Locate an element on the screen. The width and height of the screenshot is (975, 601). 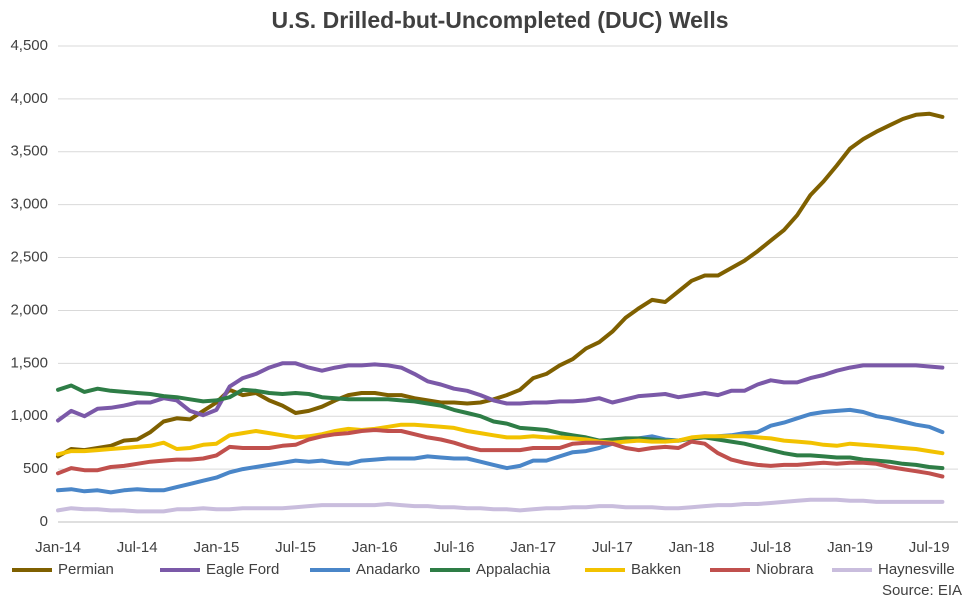
legend-label: Niobrara is located at coordinates (785, 569).